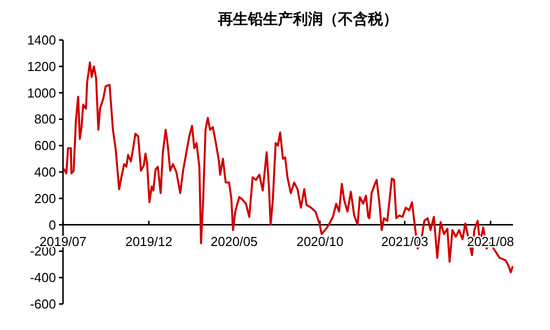  I want to click on y-tick-label: 1200, so click(41, 66).